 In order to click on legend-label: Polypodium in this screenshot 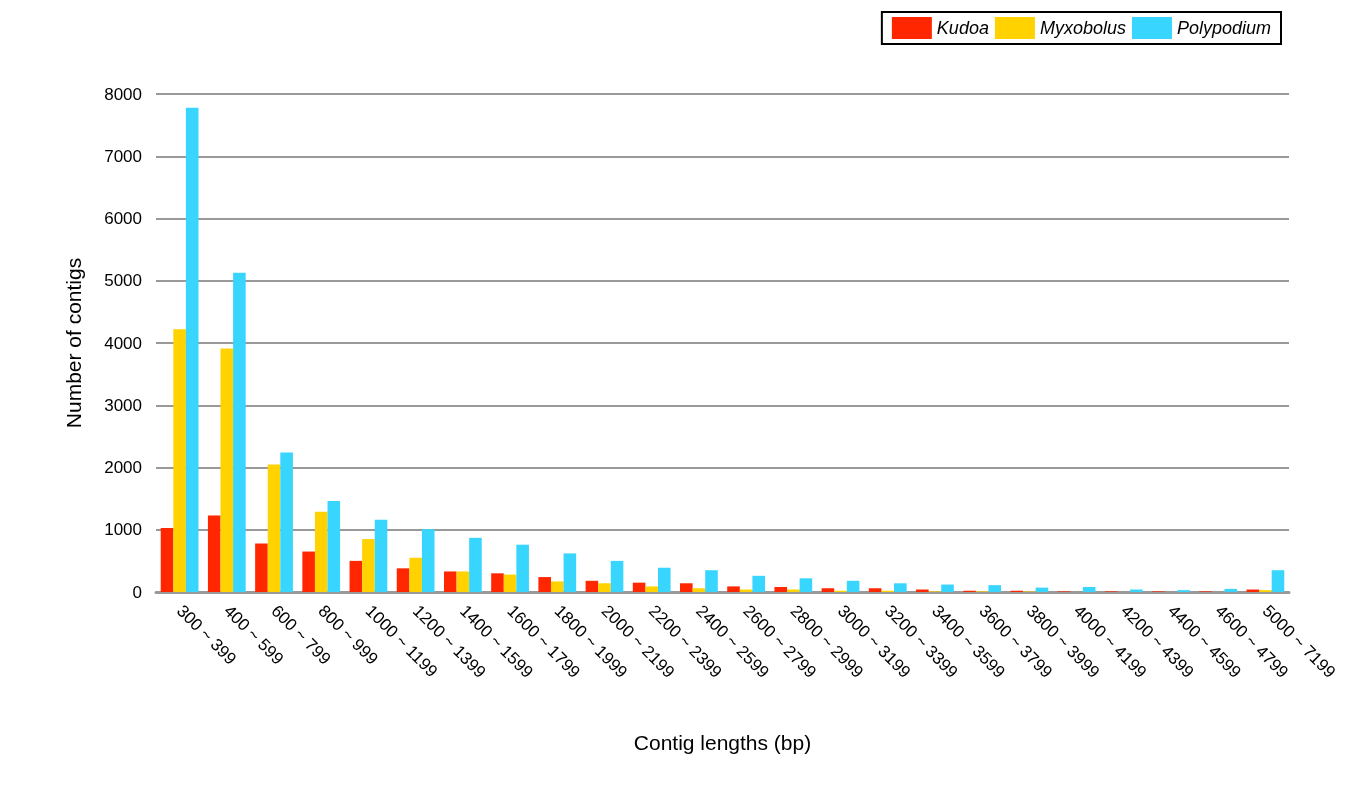, I will do `click(1224, 28)`.